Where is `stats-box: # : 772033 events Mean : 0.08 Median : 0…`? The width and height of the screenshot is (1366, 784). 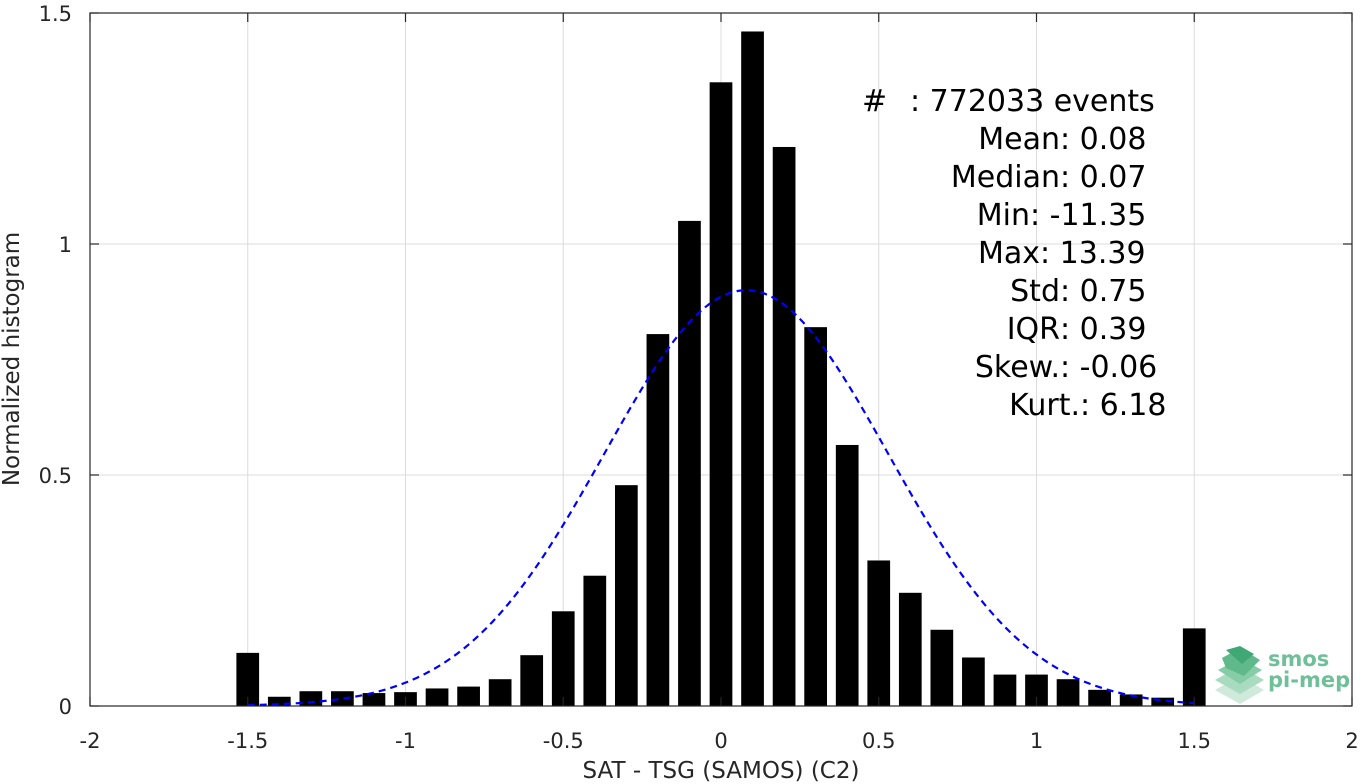
stats-box: # : 772033 events Mean : 0.08 Median : 0… is located at coordinates (1014, 253).